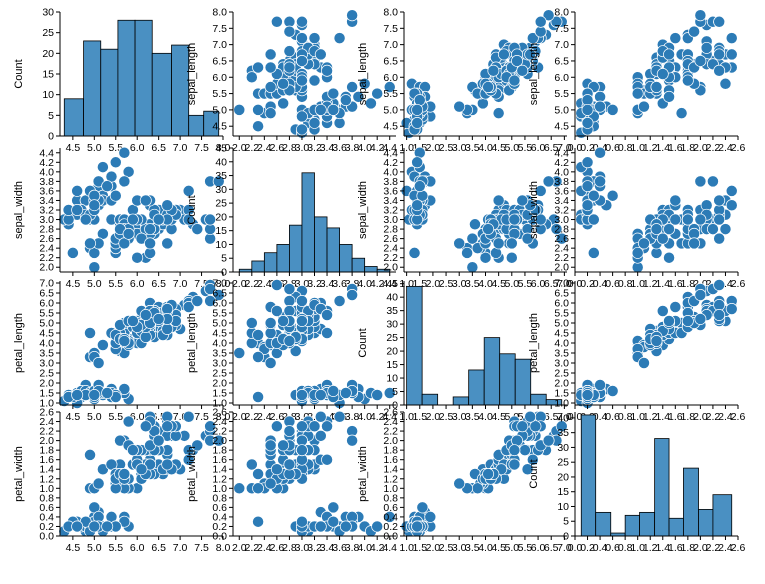 The height and width of the screenshot is (584, 765). Describe the element at coordinates (472, 417) in the screenshot. I see `x-tick-label: 3.5` at that location.